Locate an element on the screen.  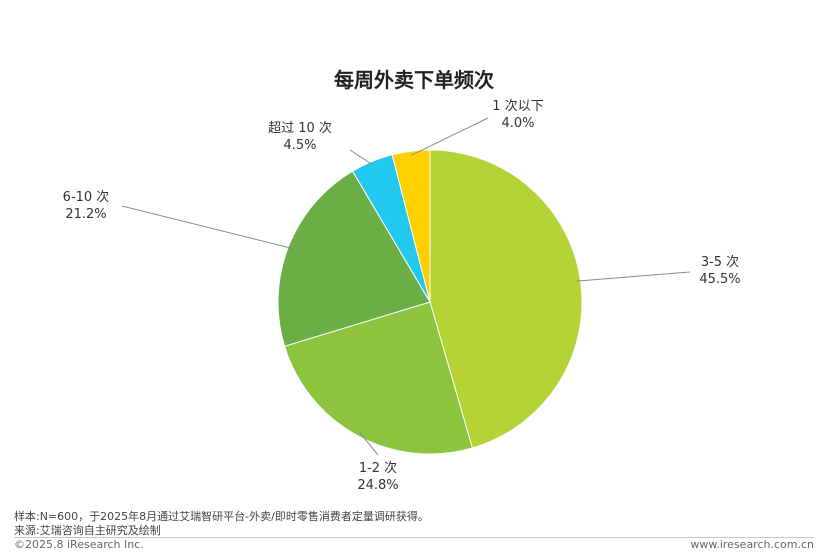
slice-label-3-5: 3-5 次 is located at coordinates (720, 262).